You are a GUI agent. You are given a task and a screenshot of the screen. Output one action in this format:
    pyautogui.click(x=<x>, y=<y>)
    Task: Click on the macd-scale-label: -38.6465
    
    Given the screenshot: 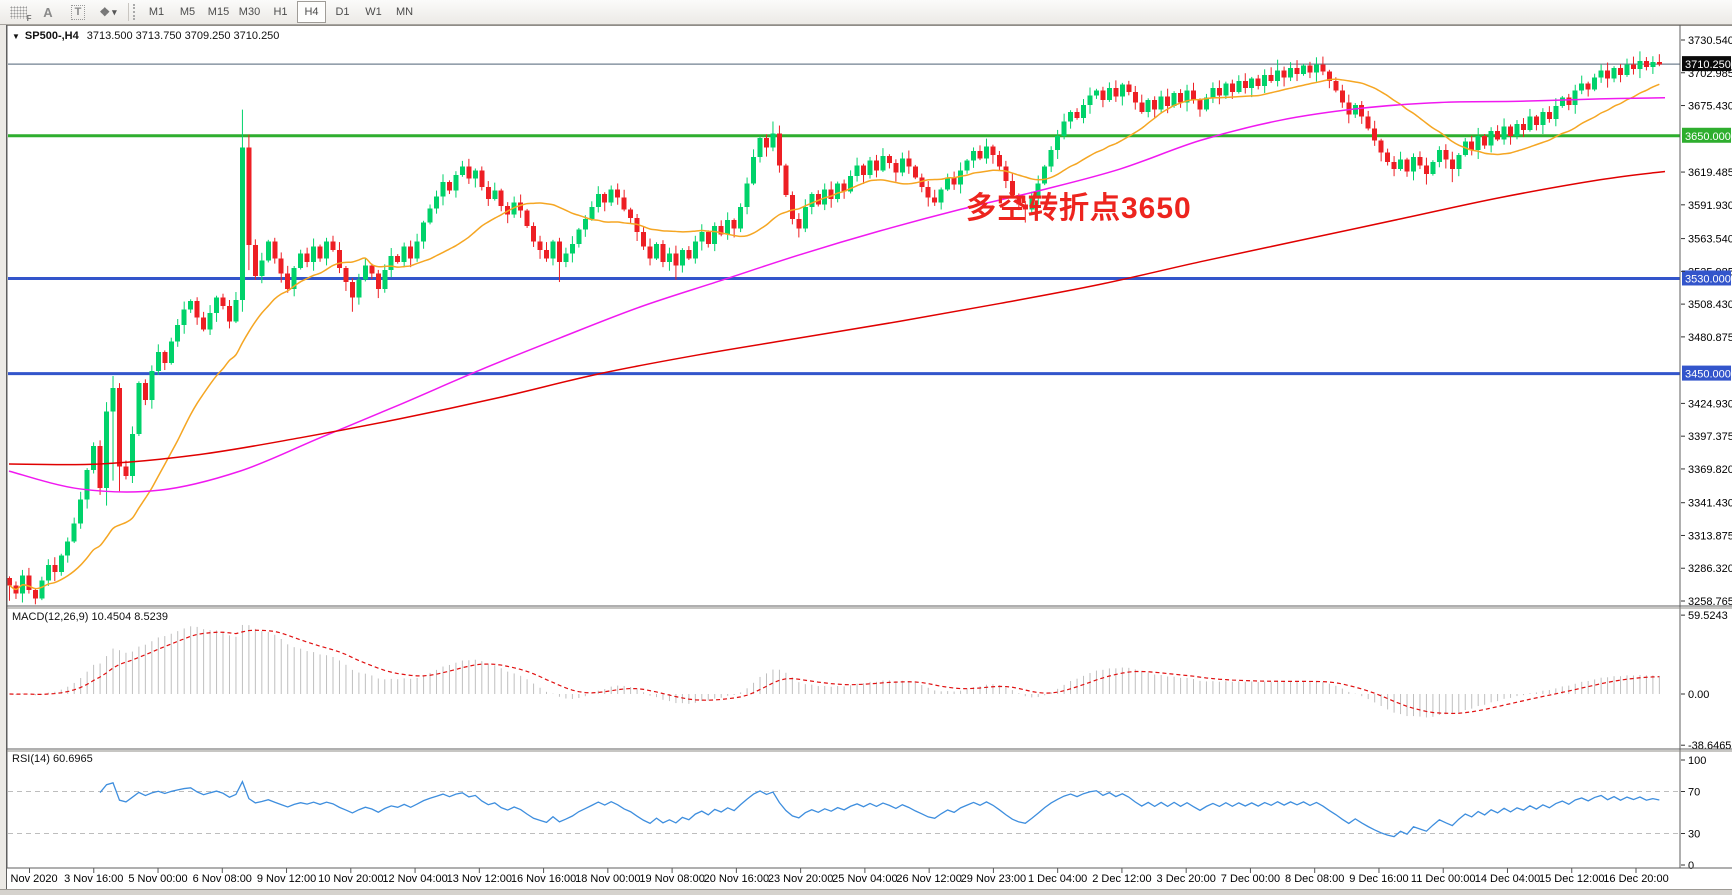 What is the action you would take?
    pyautogui.click(x=1709, y=746)
    